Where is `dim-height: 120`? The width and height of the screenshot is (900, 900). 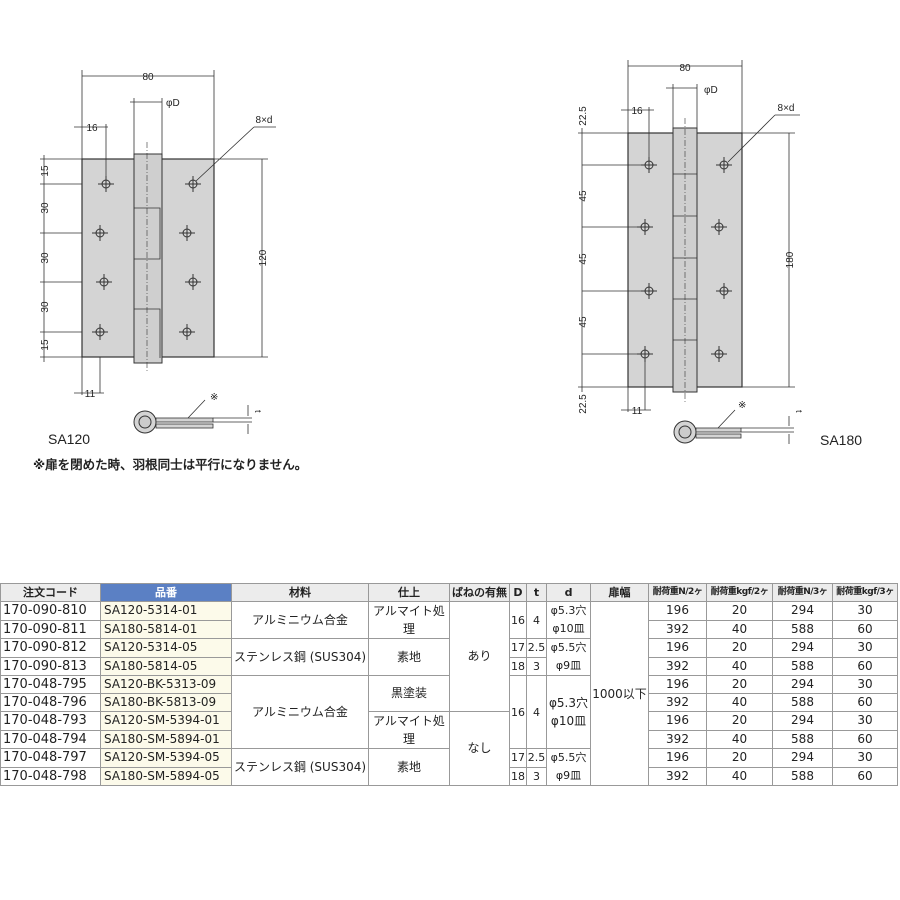 dim-height: 120 is located at coordinates (263, 257).